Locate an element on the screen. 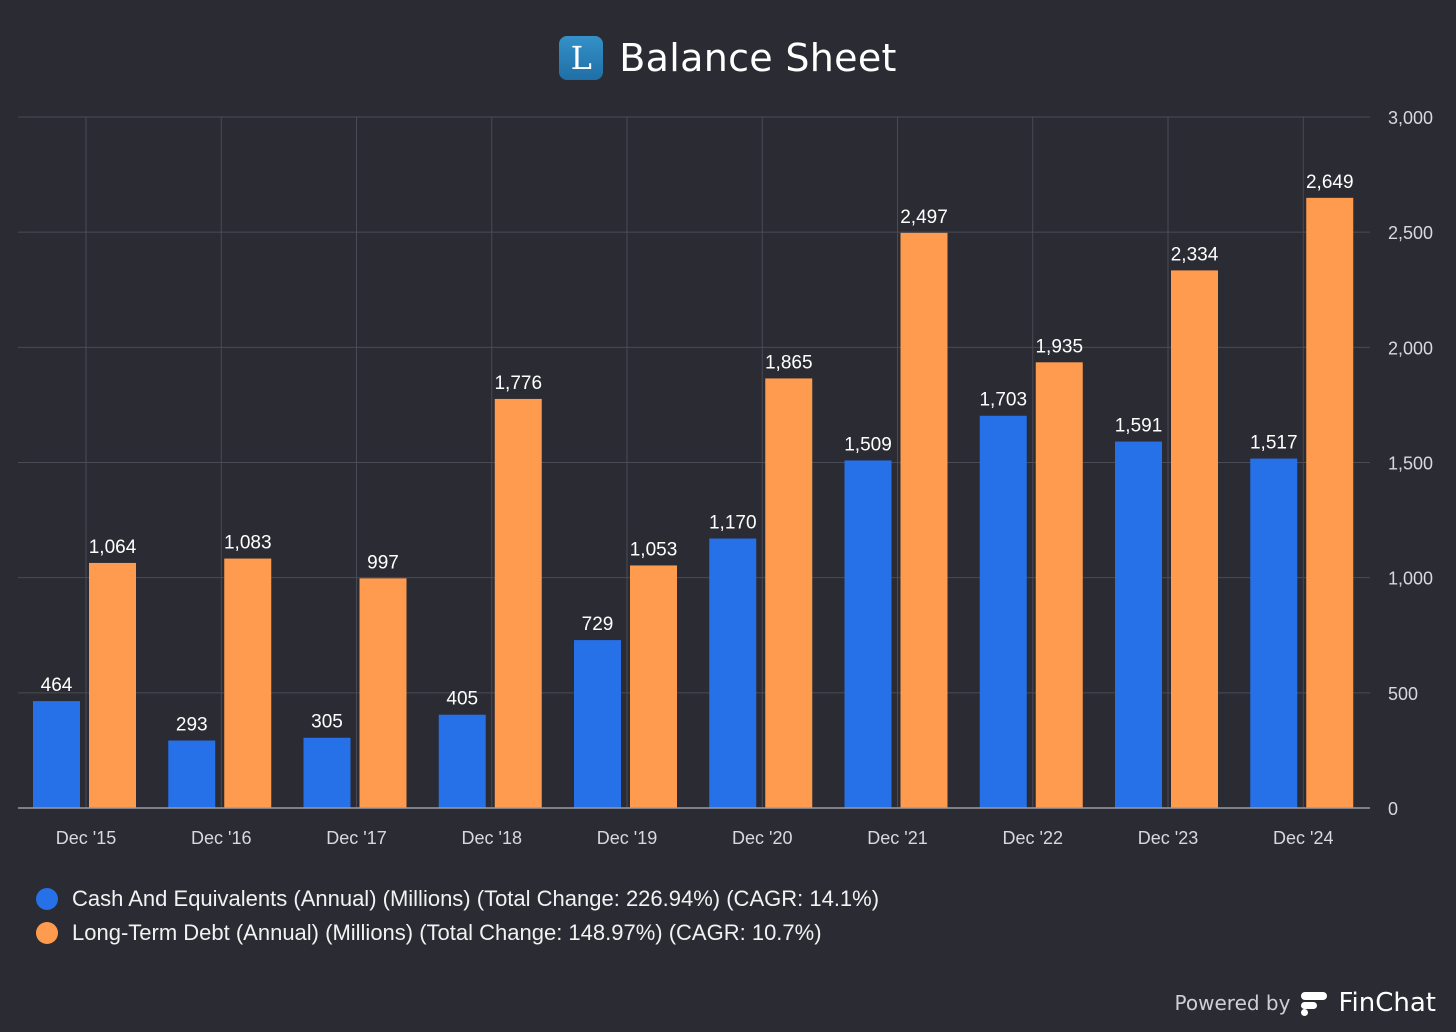  x-tick-label: Dec '16 is located at coordinates (221, 838).